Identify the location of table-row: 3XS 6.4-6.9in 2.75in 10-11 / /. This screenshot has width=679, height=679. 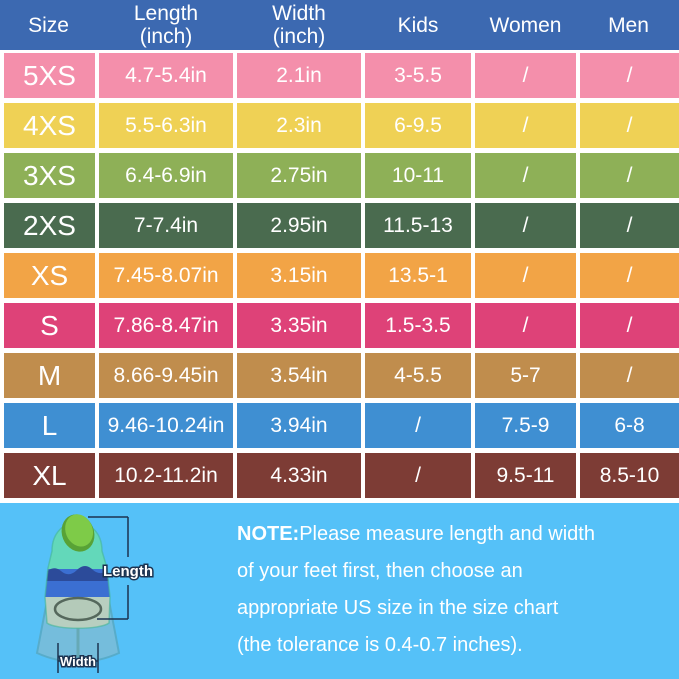
(339, 175).